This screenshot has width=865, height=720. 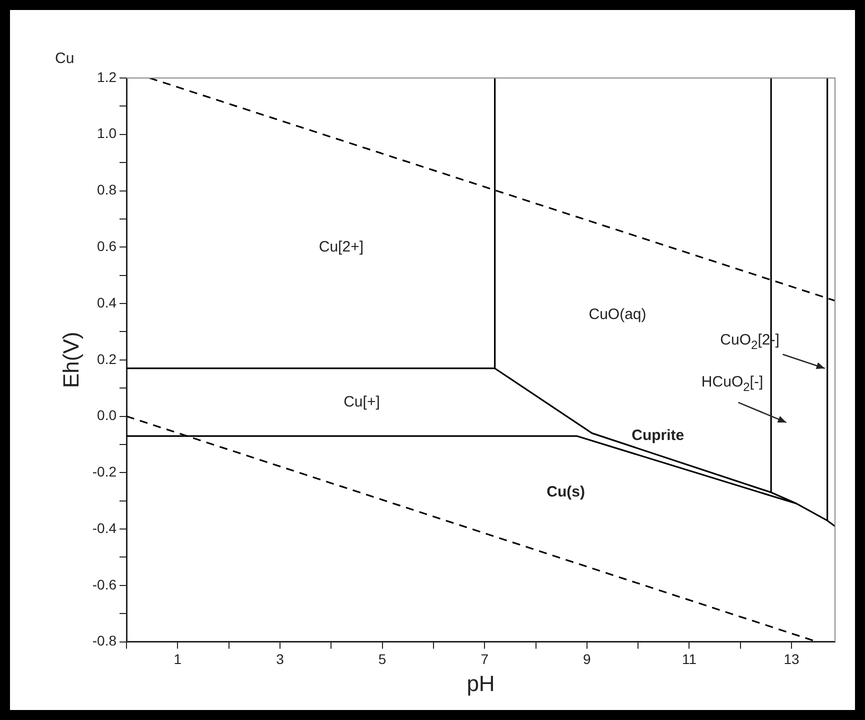 What do you see at coordinates (107, 415) in the screenshot?
I see `y-tick-label: 0.0` at bounding box center [107, 415].